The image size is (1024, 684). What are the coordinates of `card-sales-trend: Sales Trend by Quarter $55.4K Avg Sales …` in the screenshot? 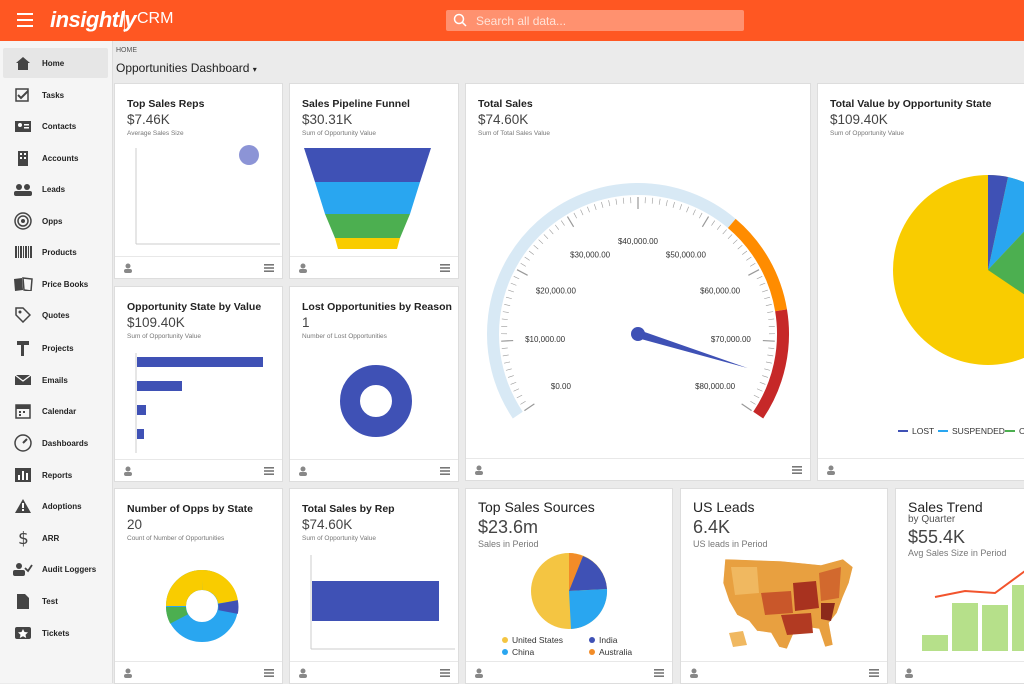 It's located at (959, 586).